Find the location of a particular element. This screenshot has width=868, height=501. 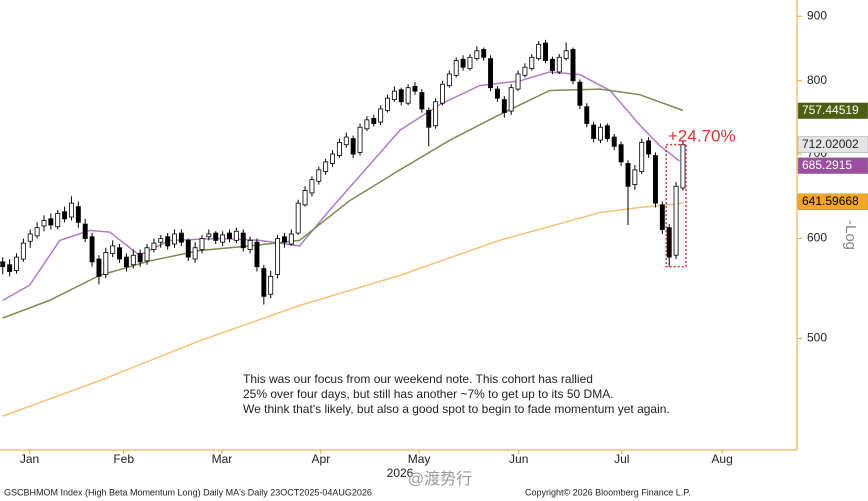

annotation: +24.70% is located at coordinates (702, 135).